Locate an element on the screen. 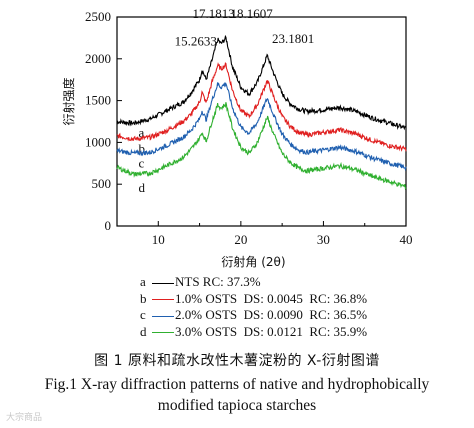 The width and height of the screenshot is (474, 428). series-line-a is located at coordinates (261, 82).